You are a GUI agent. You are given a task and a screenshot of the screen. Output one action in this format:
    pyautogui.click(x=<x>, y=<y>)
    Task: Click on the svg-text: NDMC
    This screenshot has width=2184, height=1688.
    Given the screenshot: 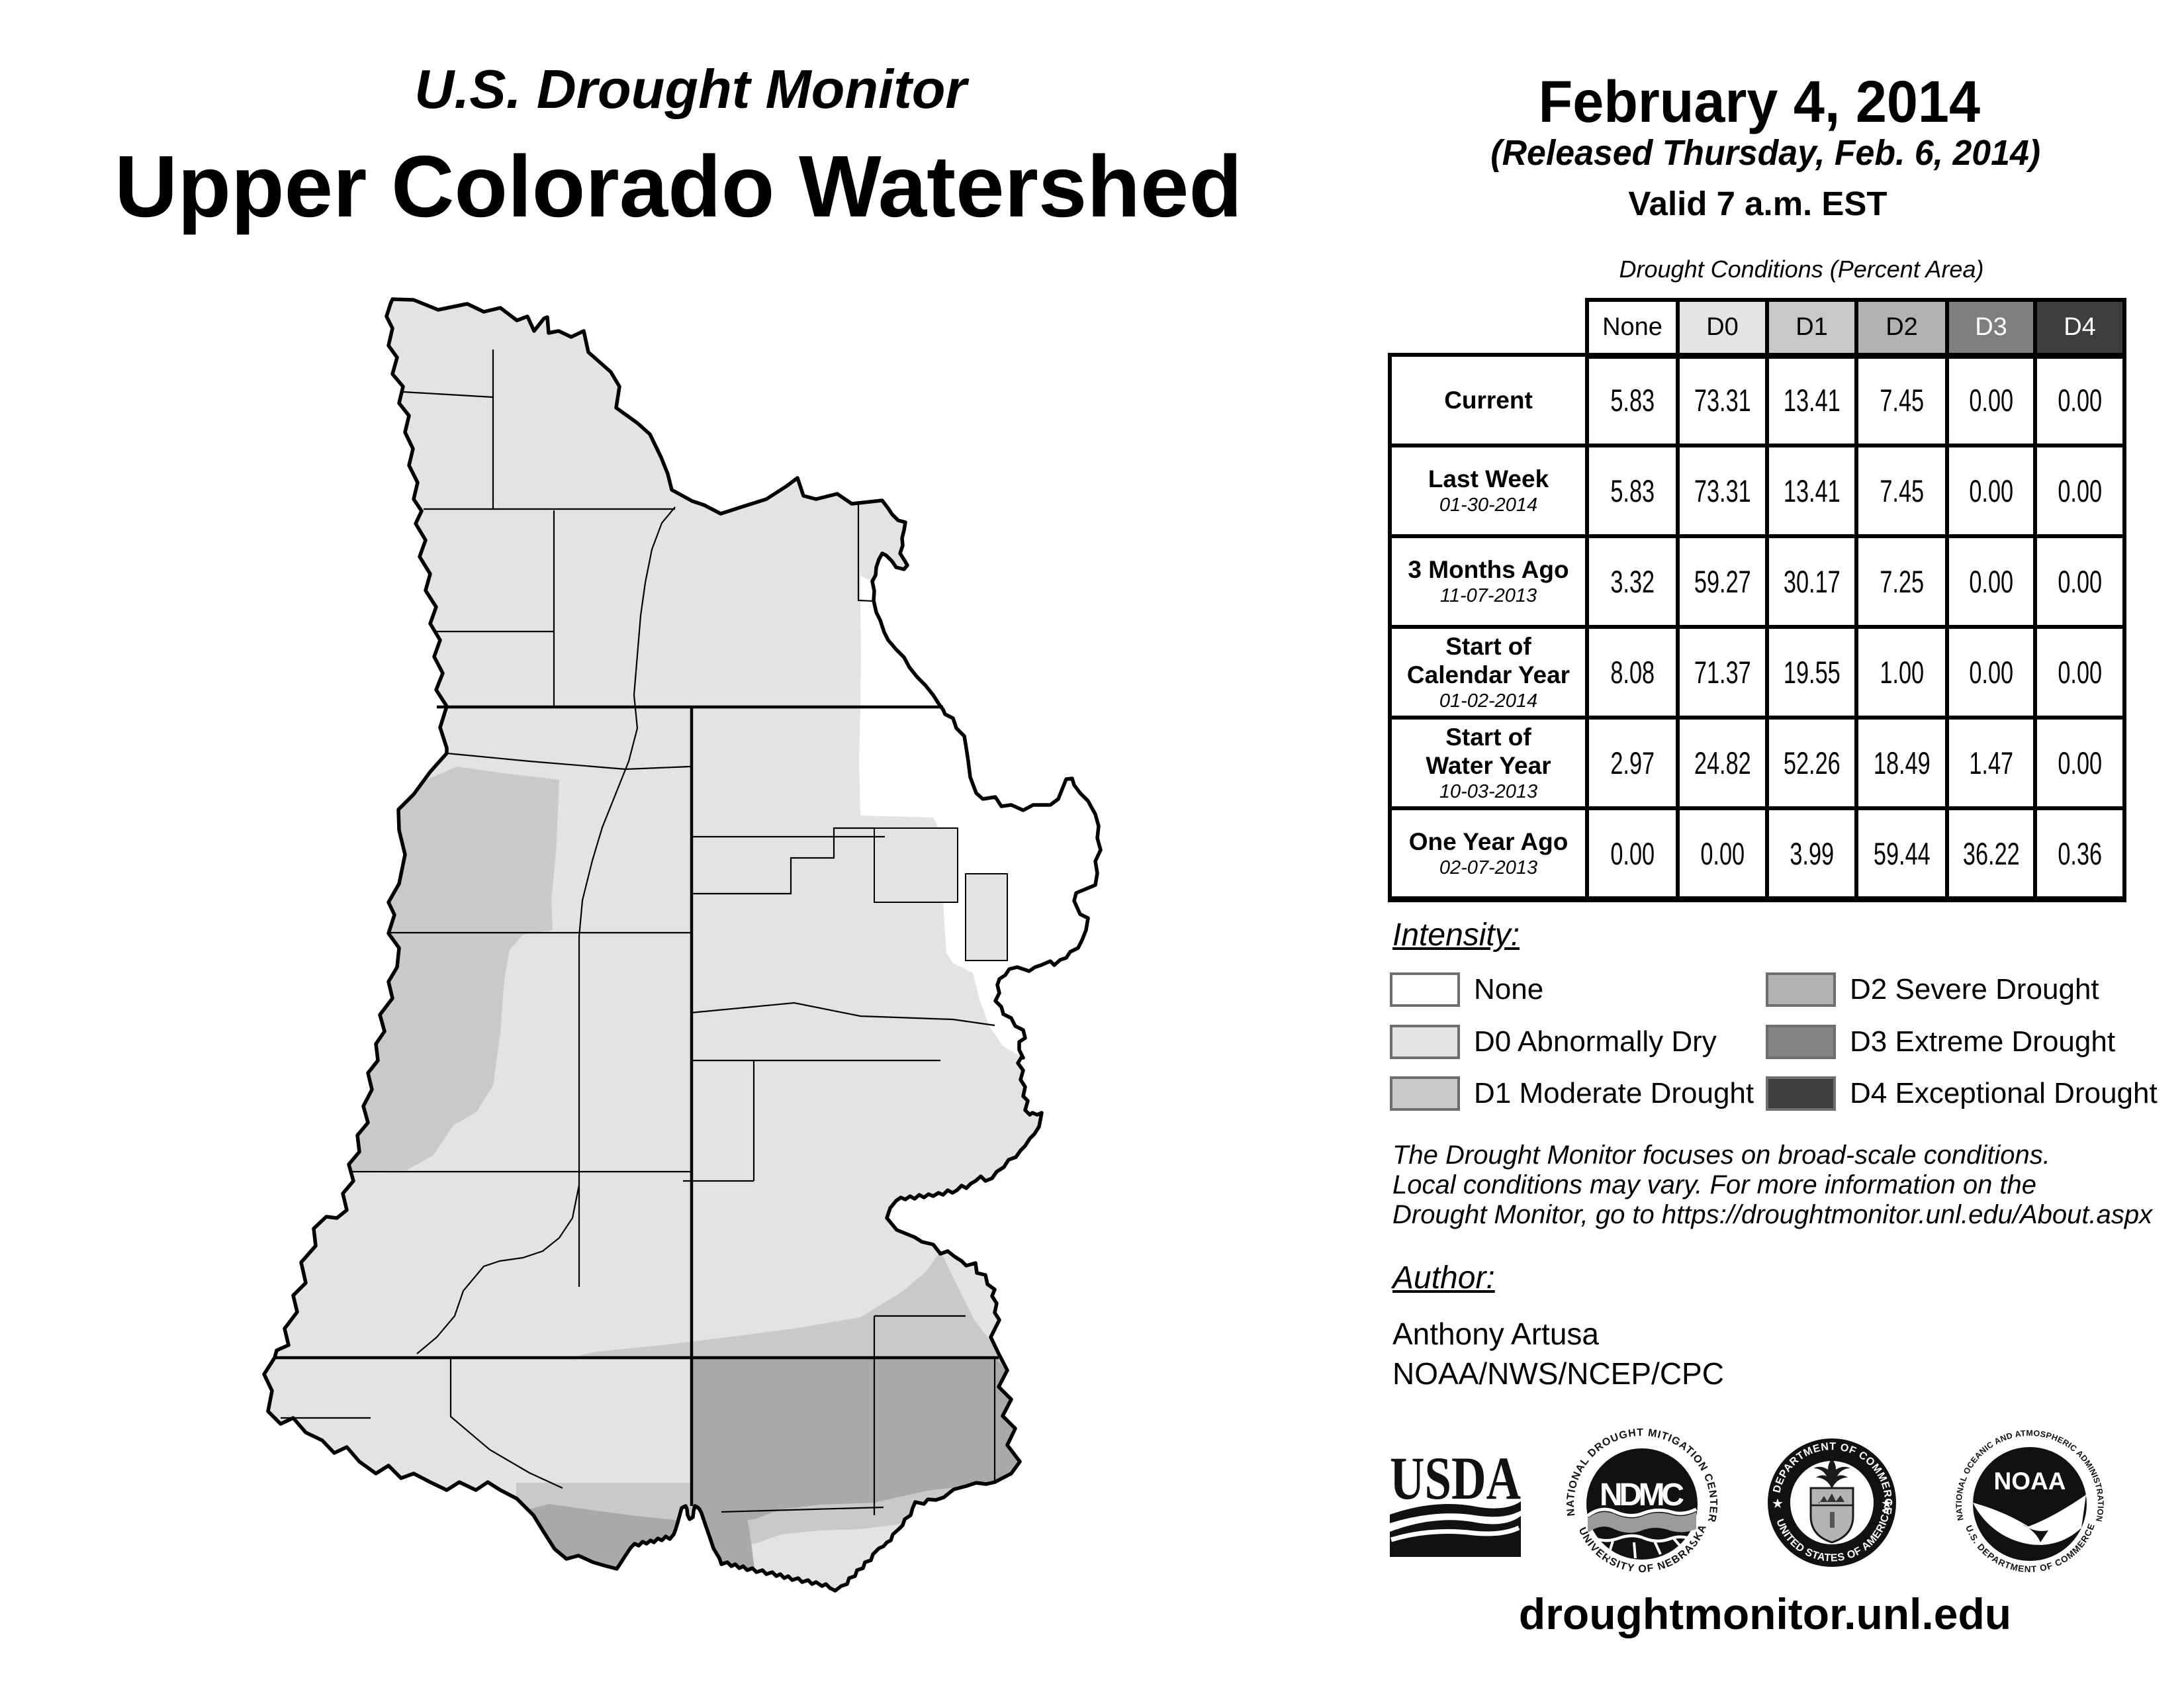 What is the action you would take?
    pyautogui.click(x=1642, y=1495)
    